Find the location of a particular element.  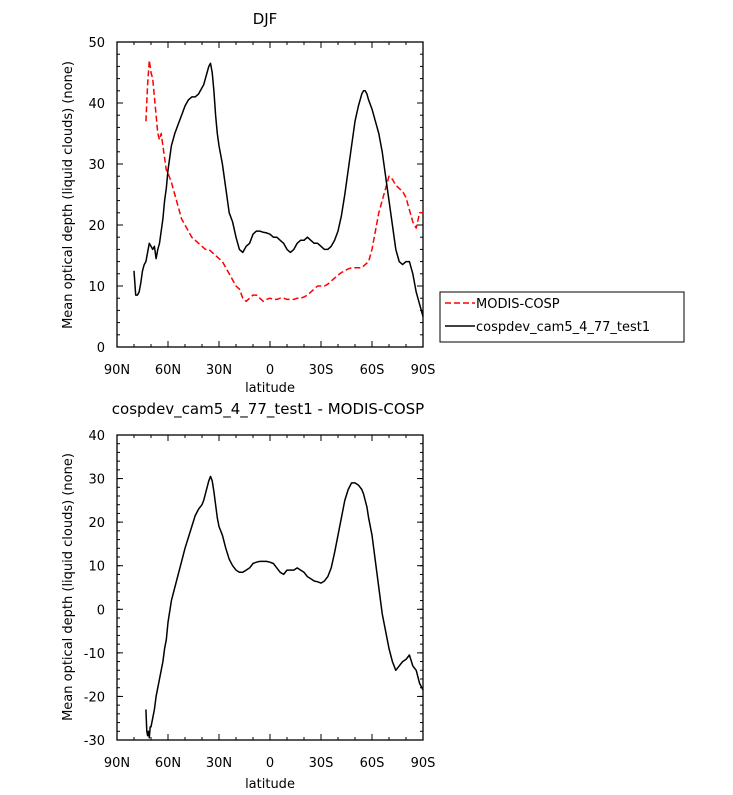

bottom-x-axis-label: latitude is located at coordinates (270, 784).